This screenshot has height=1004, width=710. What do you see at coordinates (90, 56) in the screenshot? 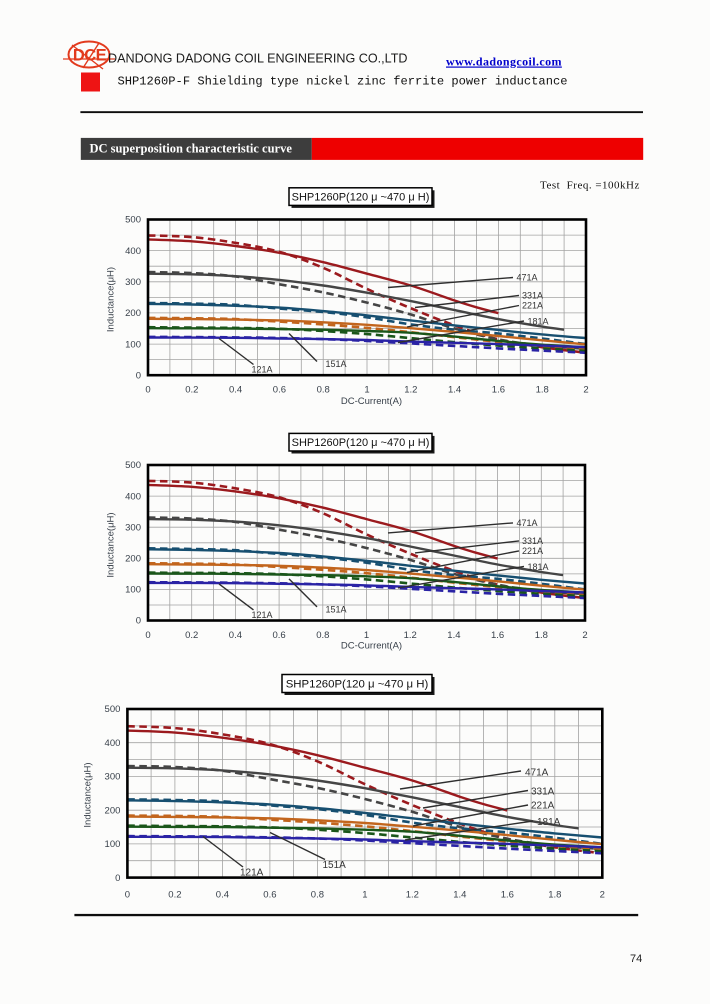
I see `svg-text: DCE` at bounding box center [90, 56].